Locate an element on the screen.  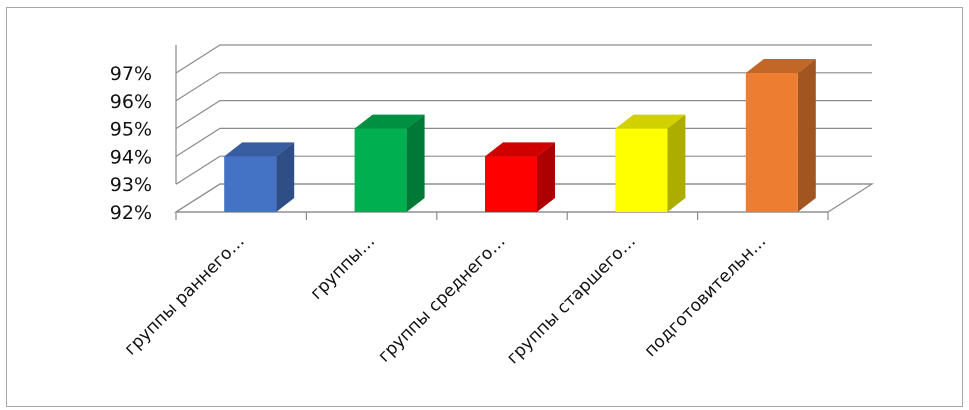
y-tick-label: 97% is located at coordinates (131, 74).